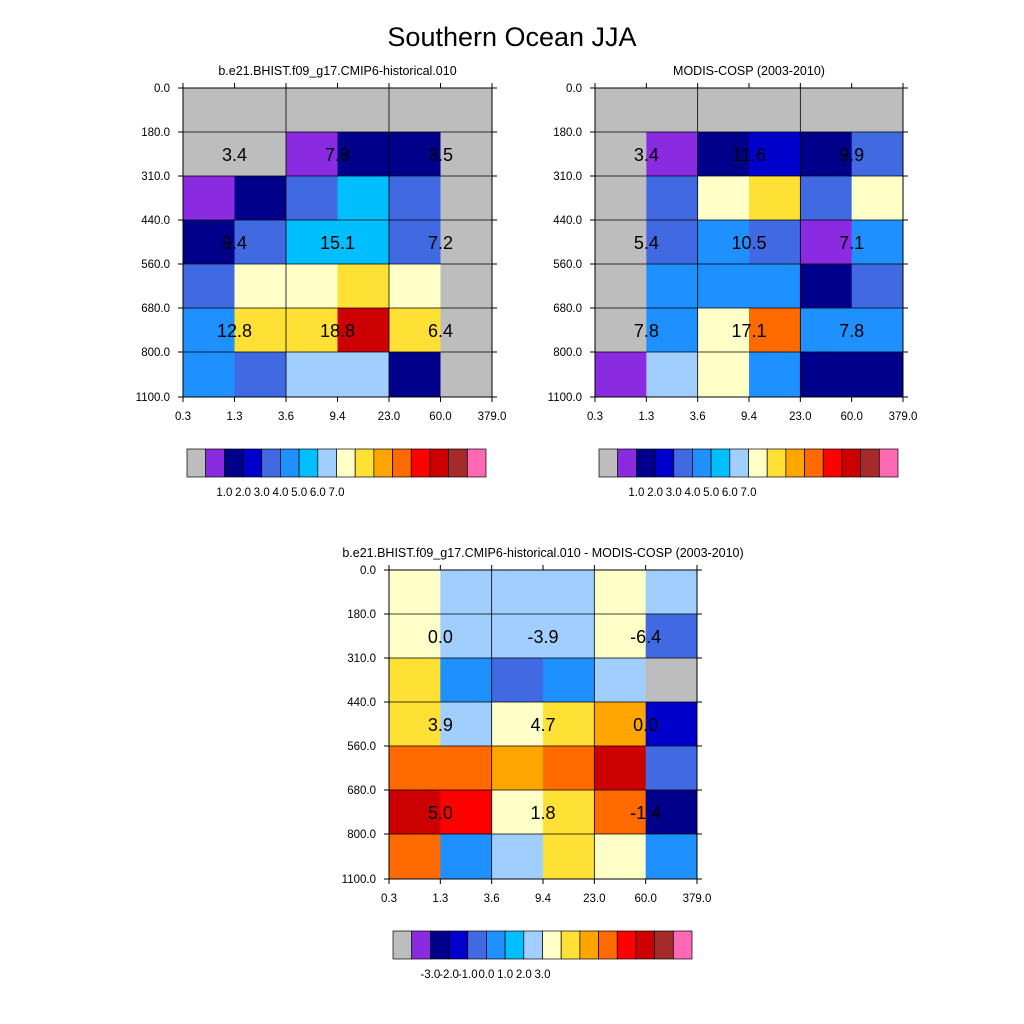  What do you see at coordinates (594, 899) in the screenshot?
I see `x-tick-label: 23.0` at bounding box center [594, 899].